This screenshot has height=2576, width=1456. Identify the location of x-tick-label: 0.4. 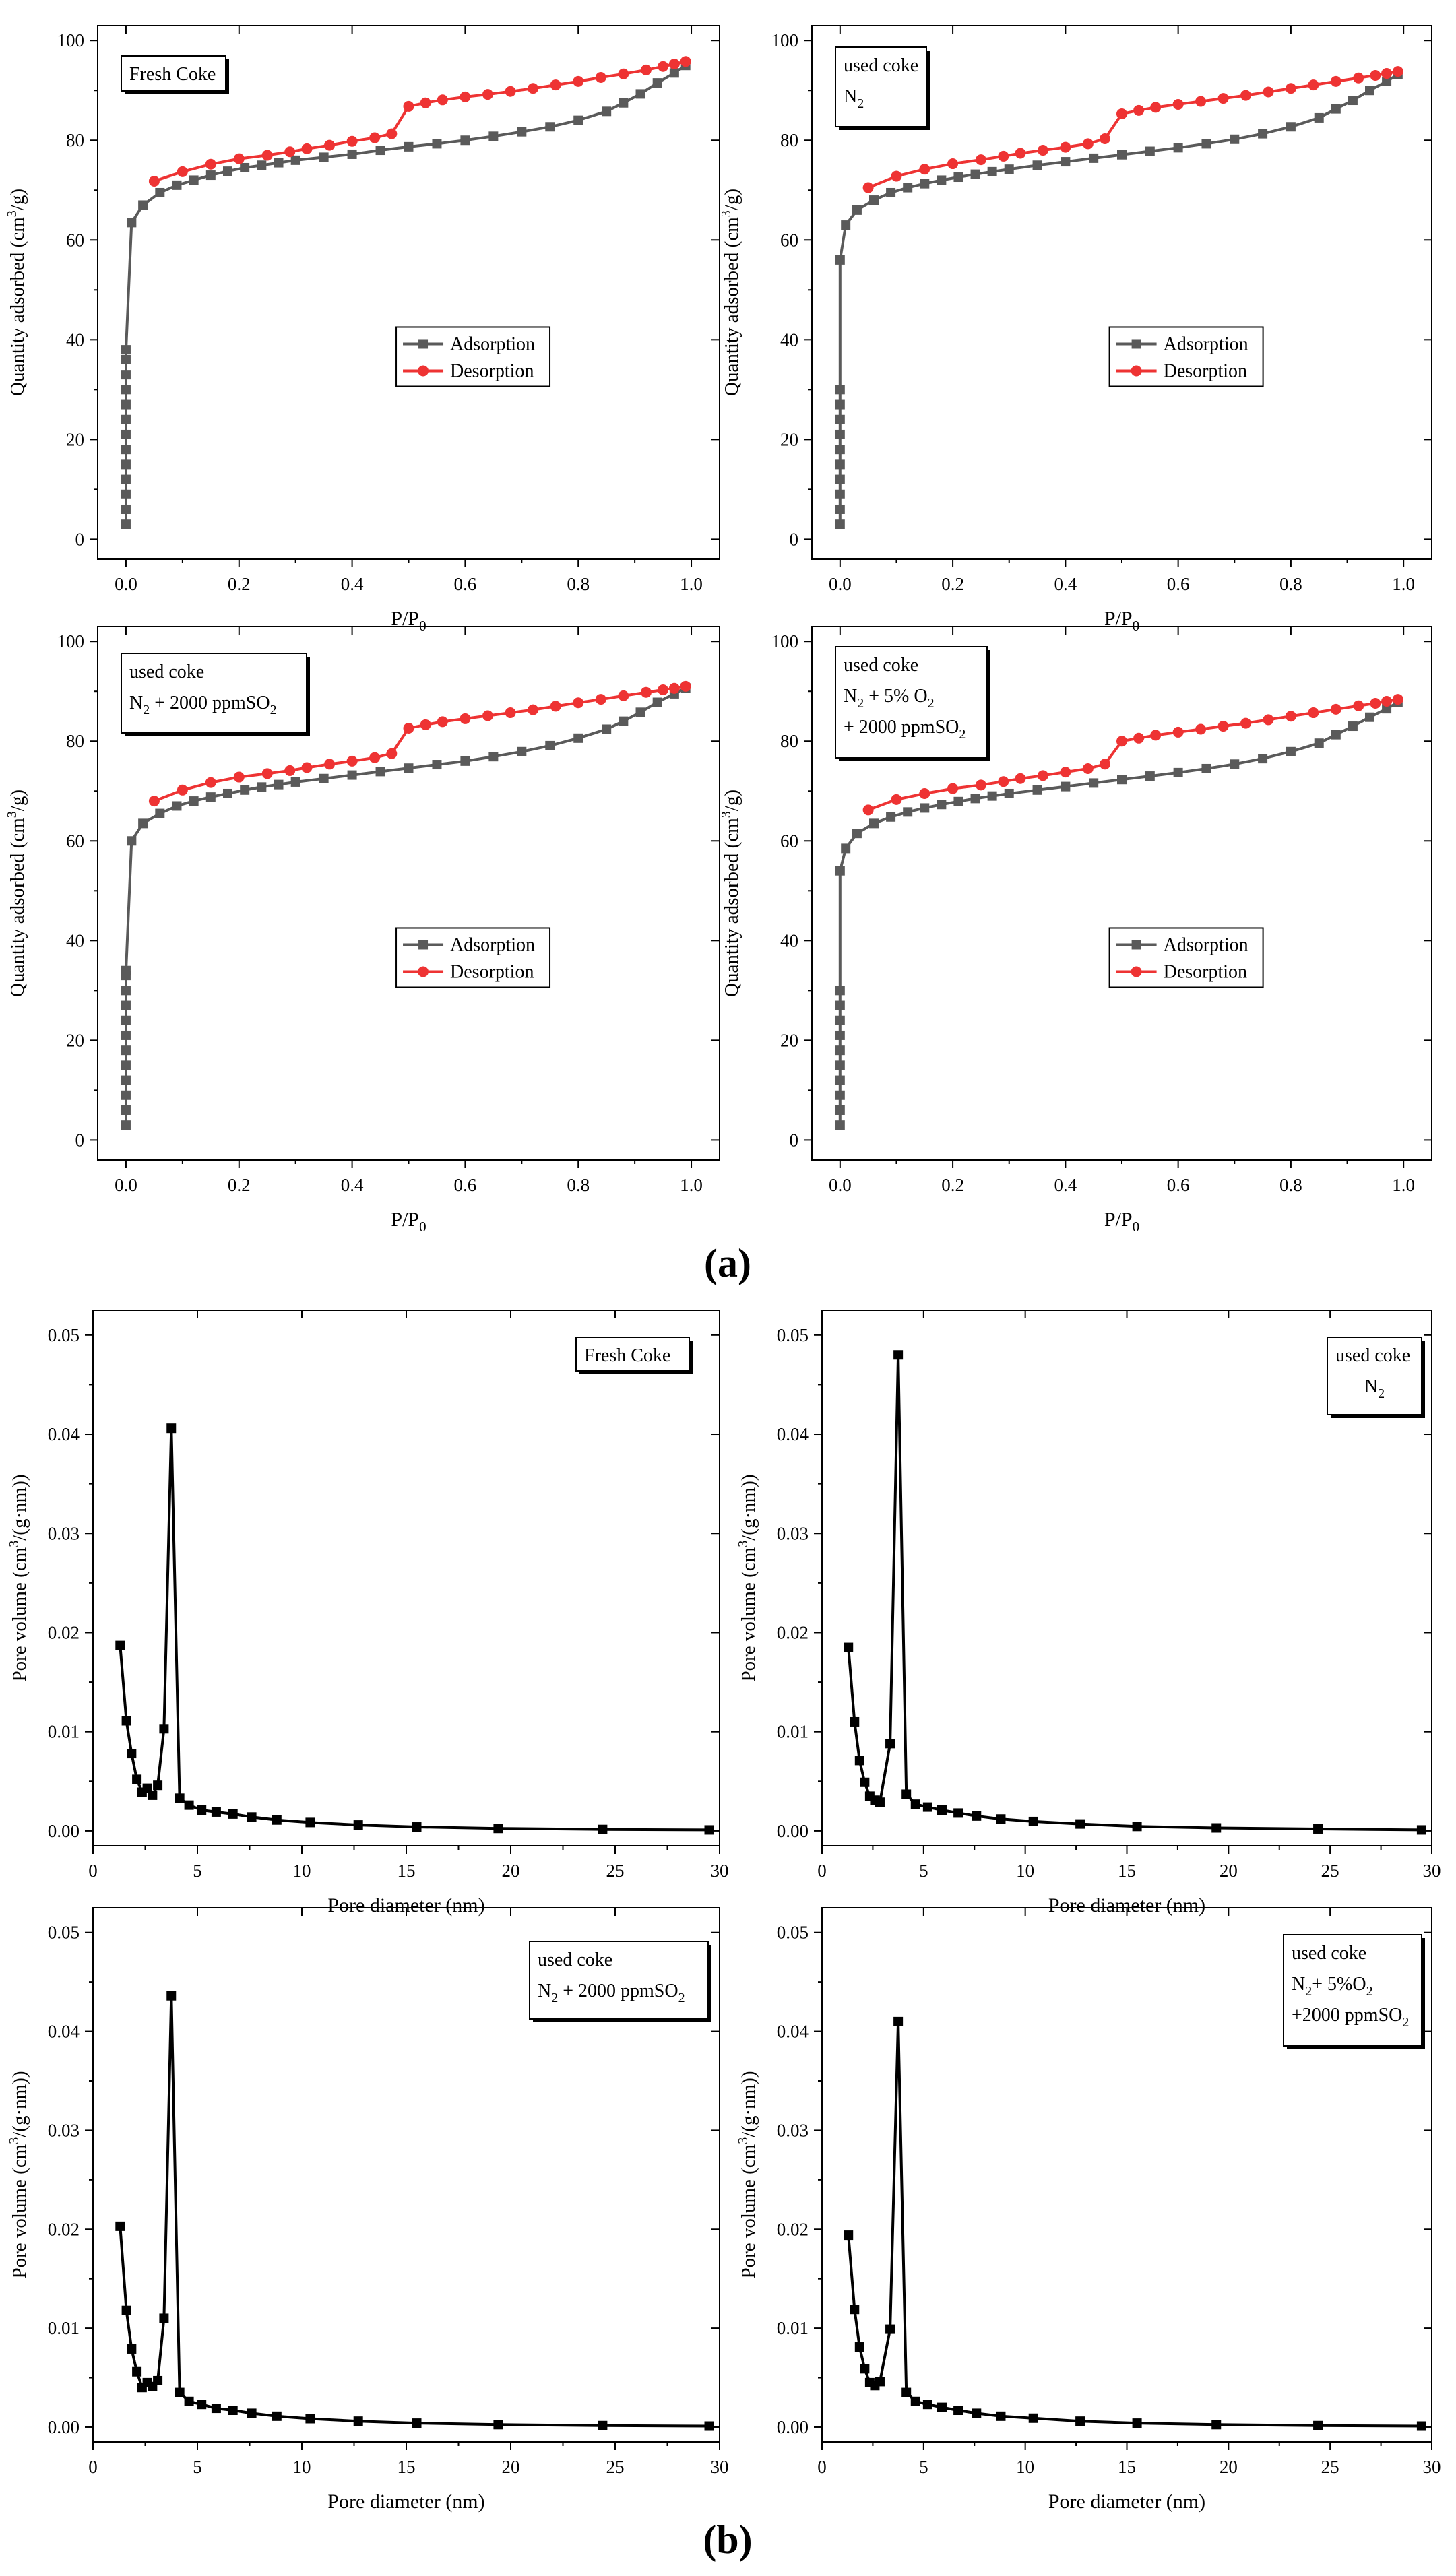
(352, 1185).